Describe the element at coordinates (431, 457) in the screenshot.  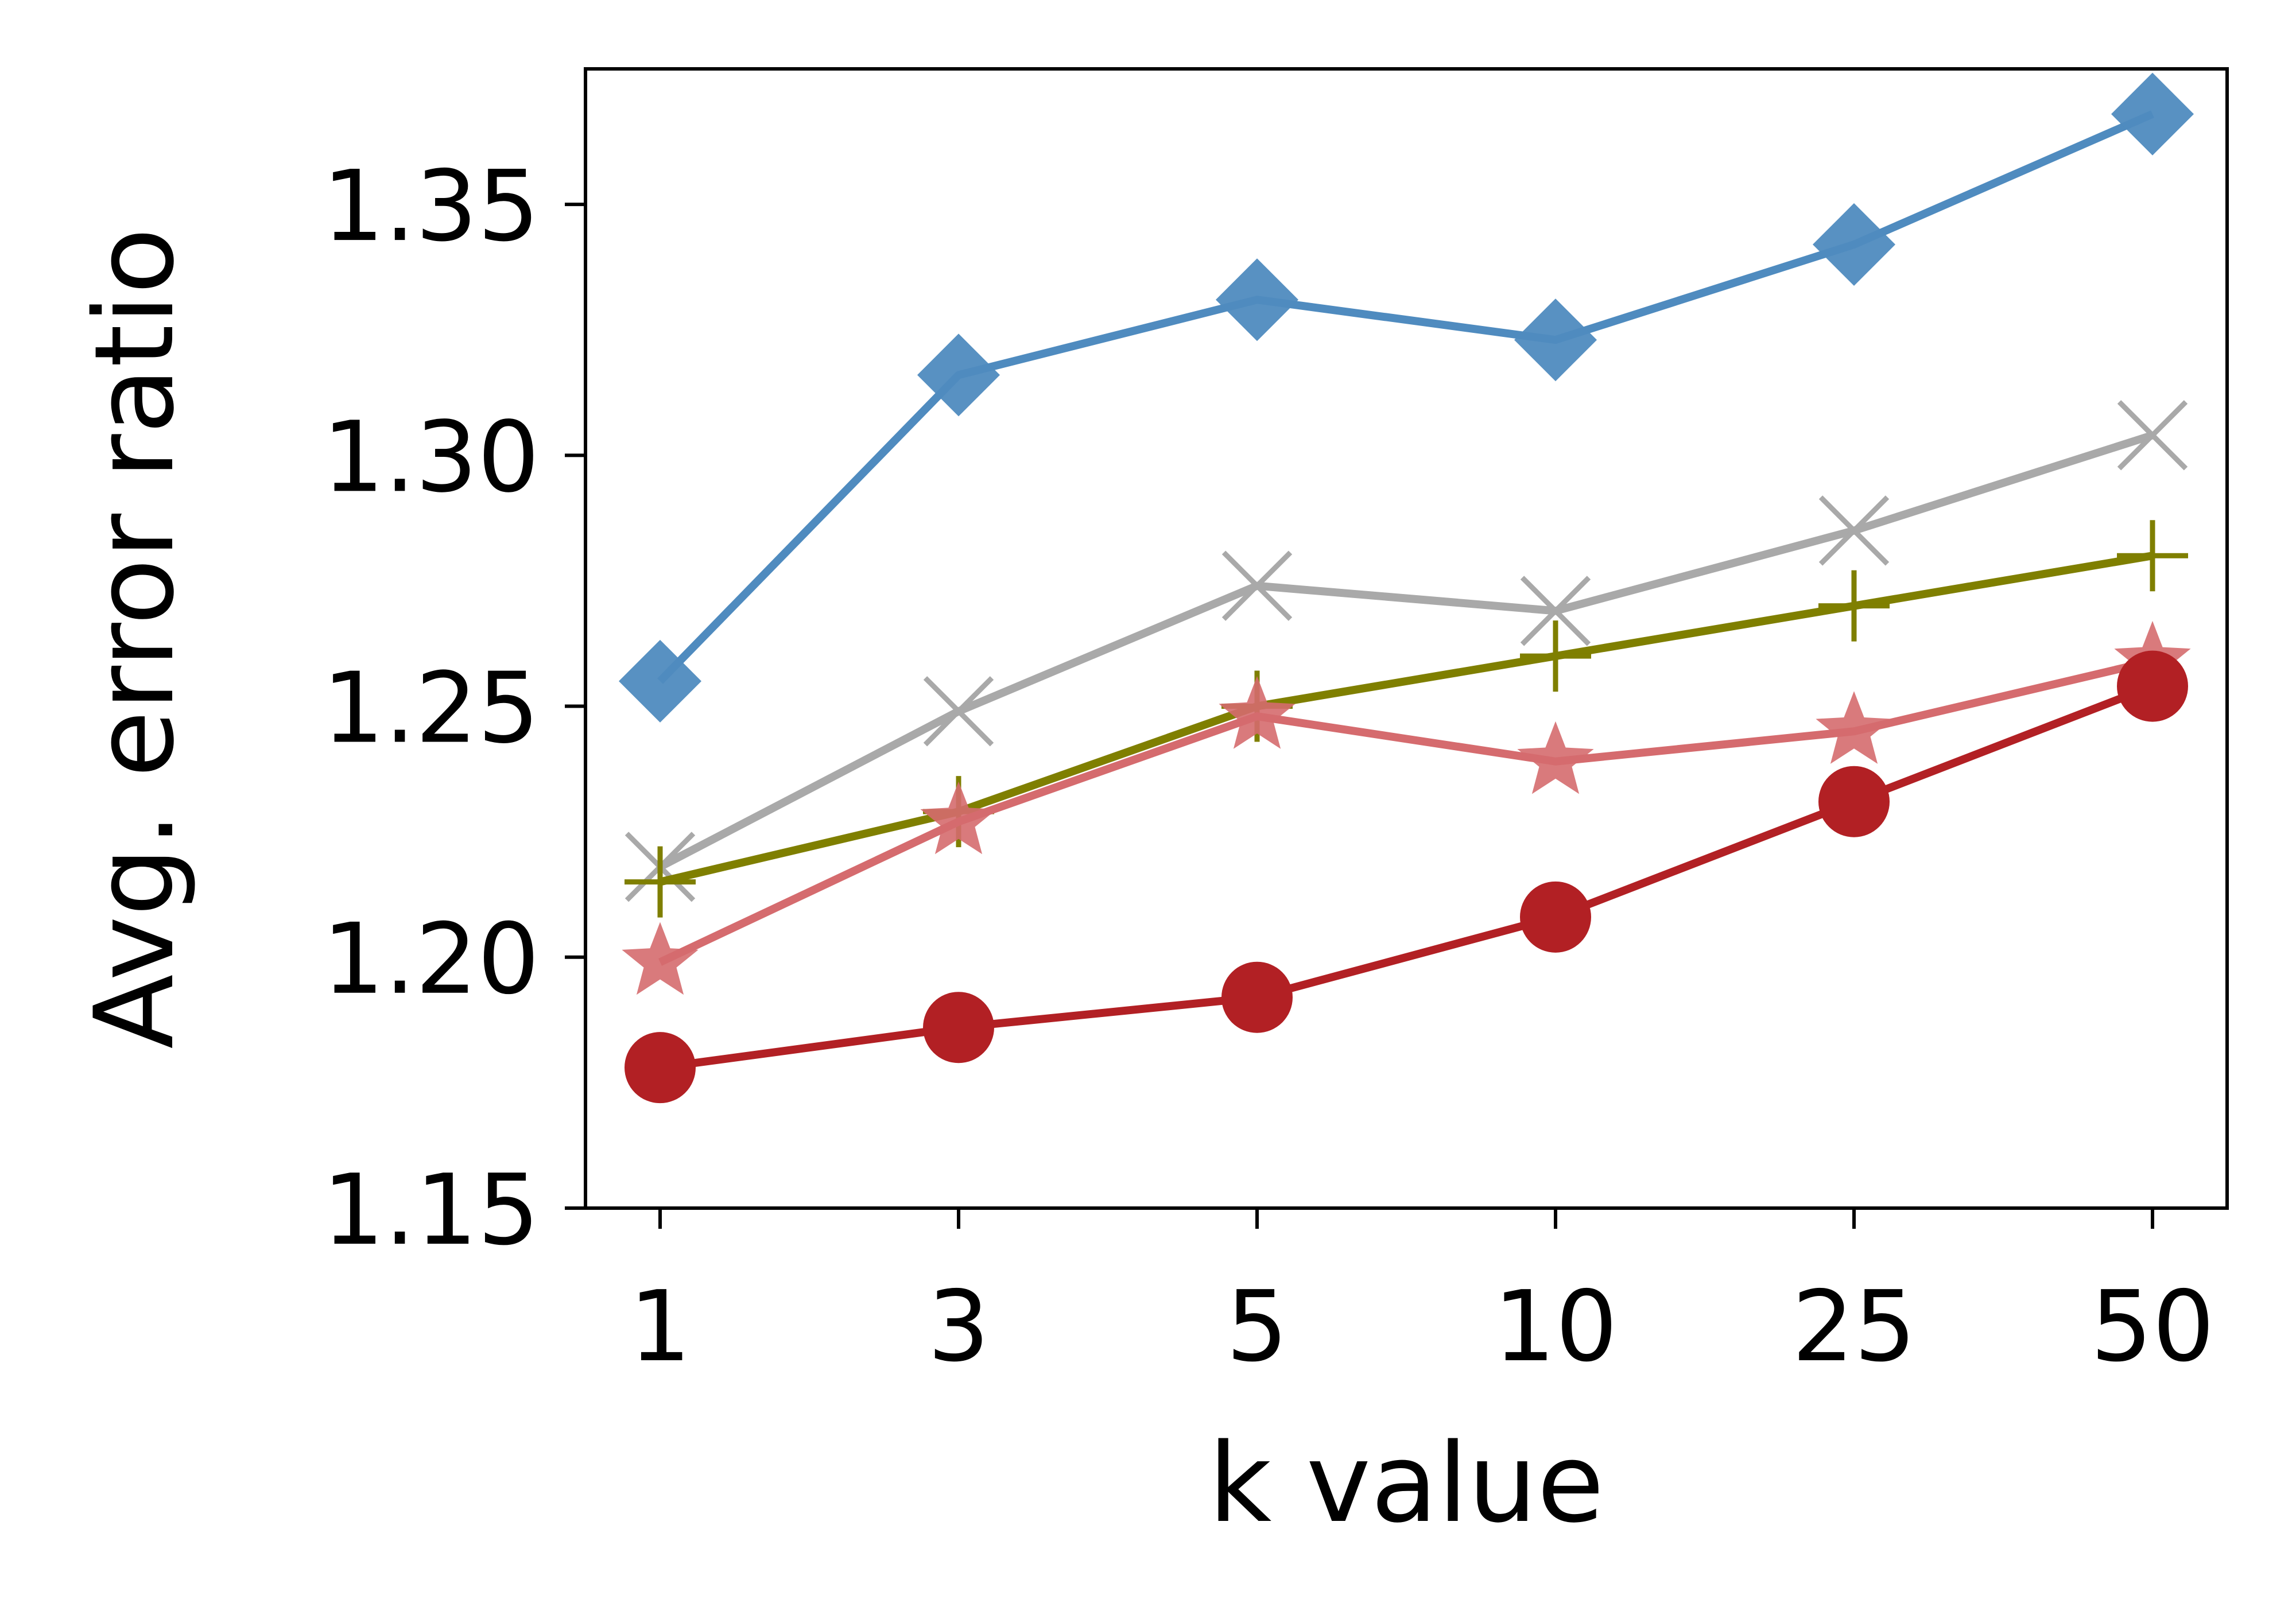
I see `y-tick-label: 1.30` at that location.